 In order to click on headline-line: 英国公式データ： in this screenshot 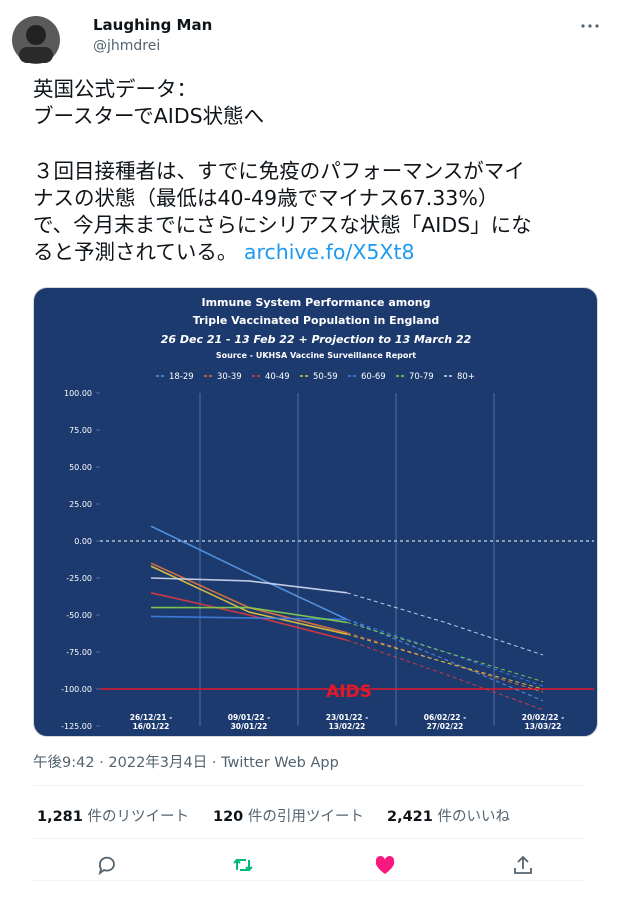, I will do `click(115, 89)`.